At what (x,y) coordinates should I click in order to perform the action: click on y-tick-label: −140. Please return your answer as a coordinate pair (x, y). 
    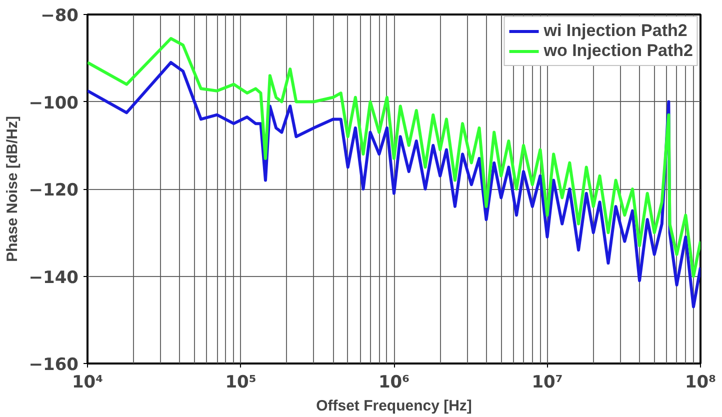
    Looking at the image, I should click on (53, 278).